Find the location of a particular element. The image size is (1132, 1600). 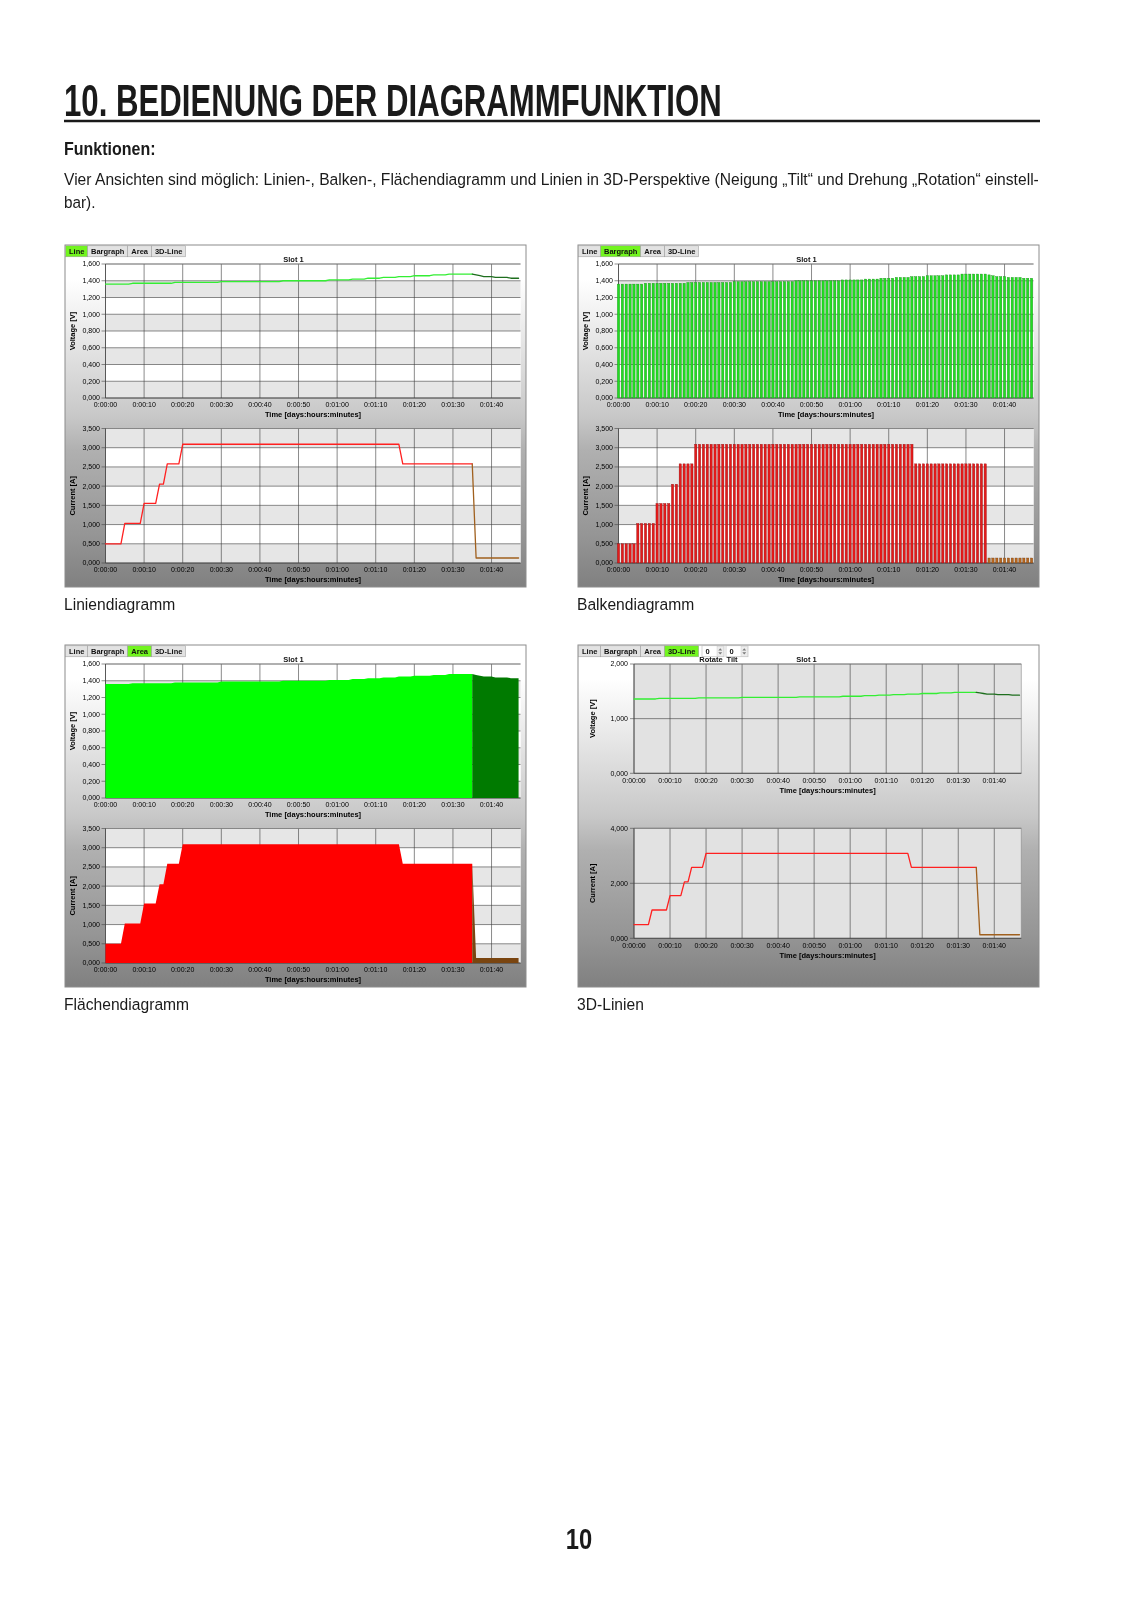

text: 10 is located at coordinates (579, 1539).